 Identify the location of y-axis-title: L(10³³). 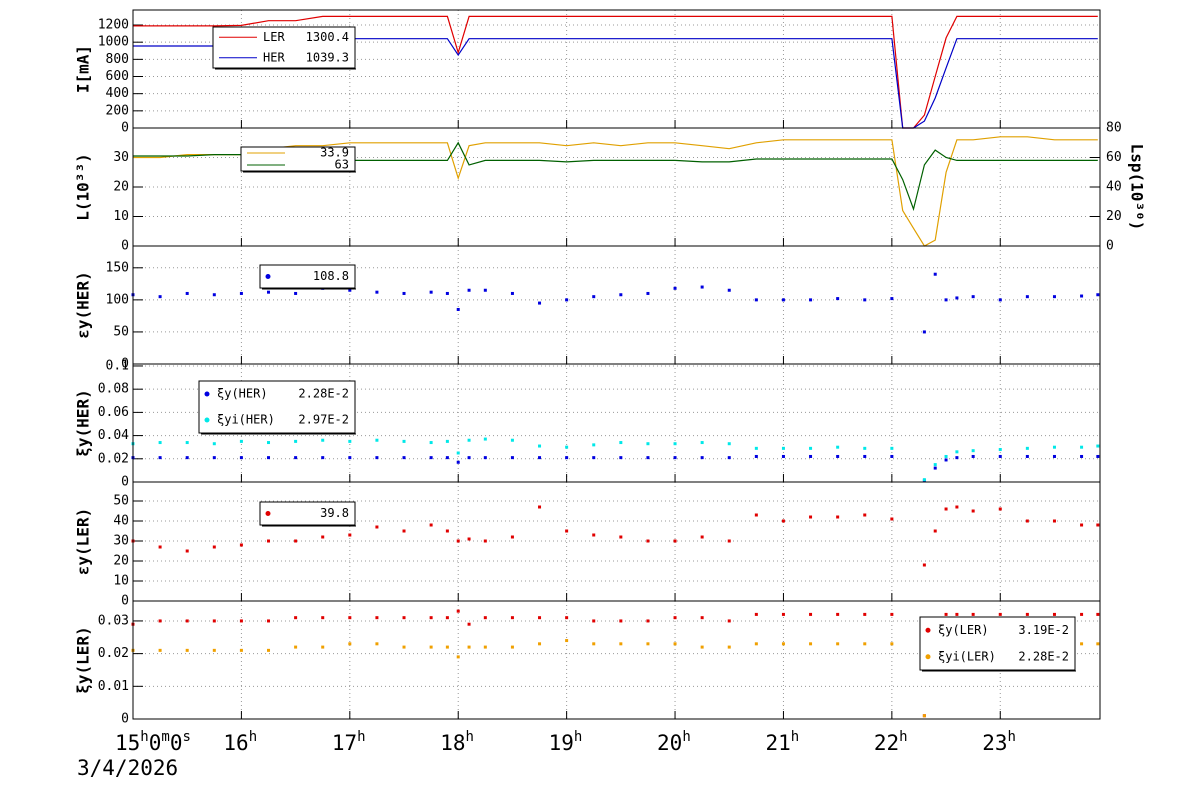
(83, 186).